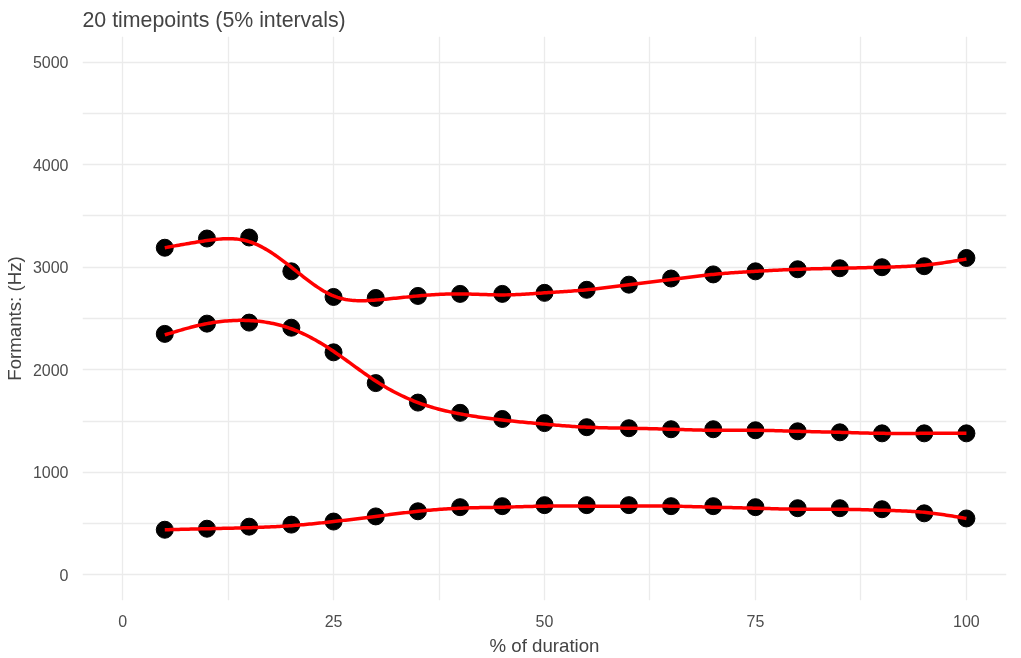 This screenshot has height=658, width=1021. What do you see at coordinates (966, 621) in the screenshot?
I see `x-tick-label: 100` at bounding box center [966, 621].